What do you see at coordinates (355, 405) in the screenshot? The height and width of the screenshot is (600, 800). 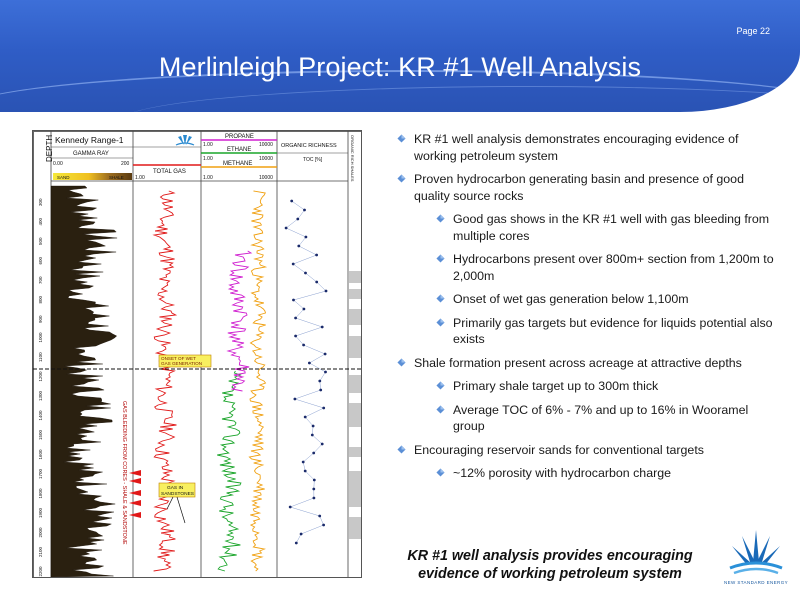 I see `shale-blocks` at bounding box center [355, 405].